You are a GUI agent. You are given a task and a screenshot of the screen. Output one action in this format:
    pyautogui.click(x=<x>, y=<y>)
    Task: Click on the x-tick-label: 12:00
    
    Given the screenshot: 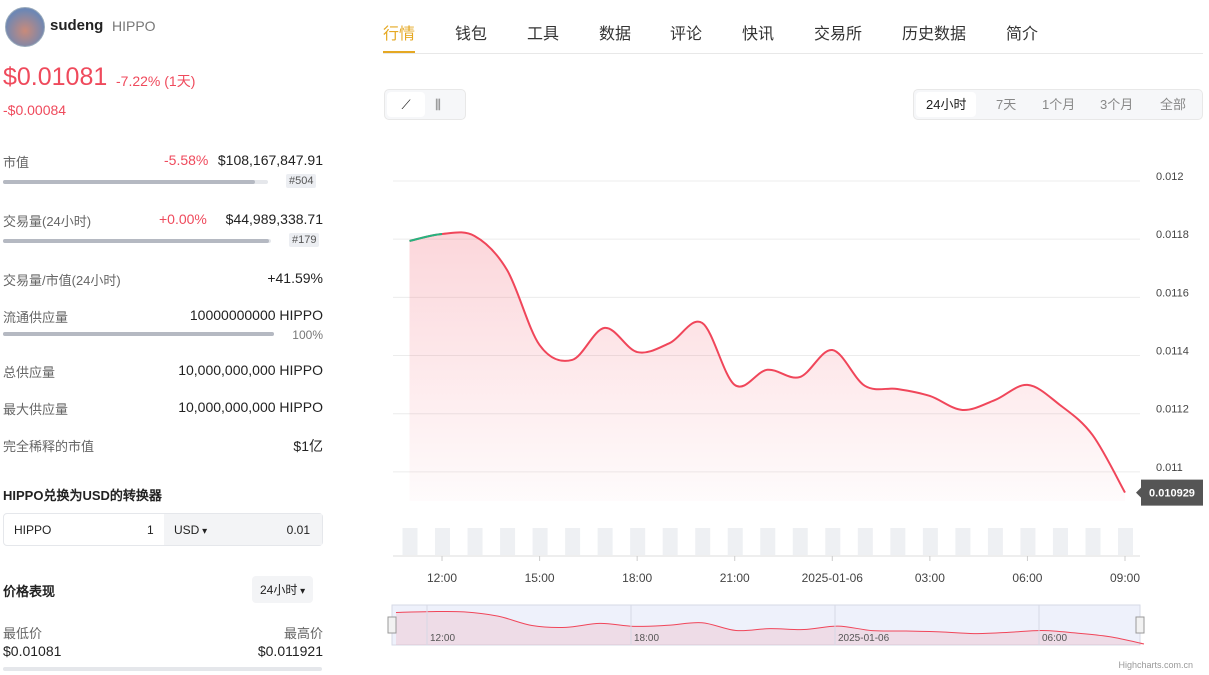 What is the action you would take?
    pyautogui.click(x=442, y=578)
    